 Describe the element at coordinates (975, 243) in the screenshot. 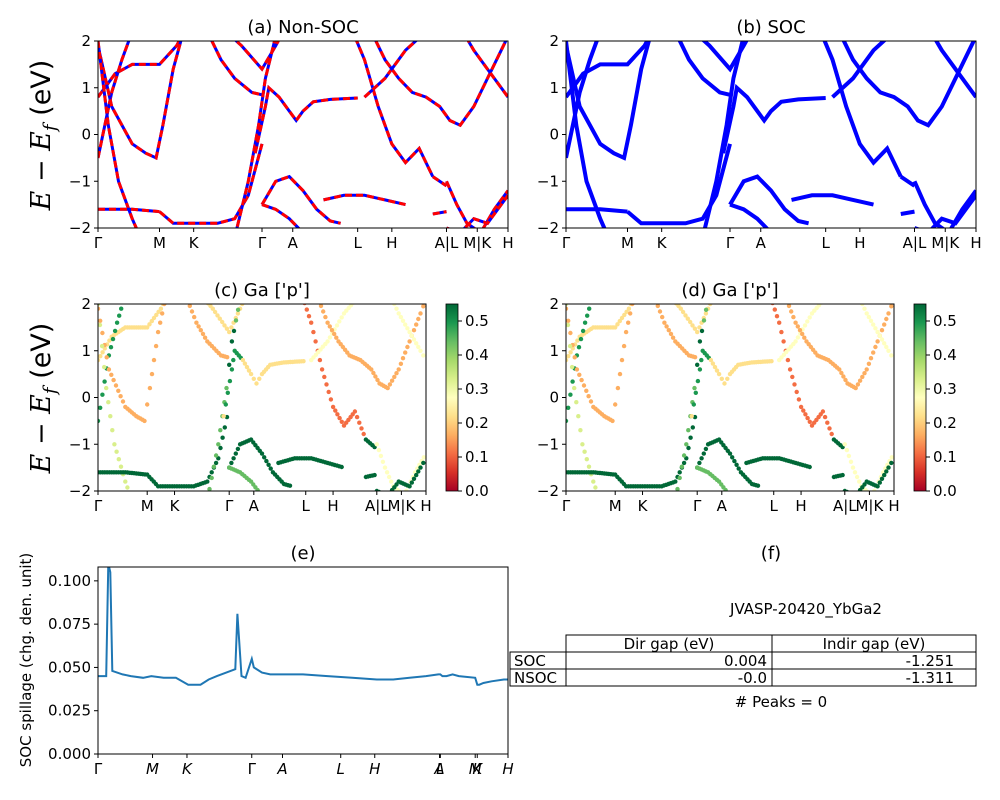

I see `x-tick-label: H` at that location.